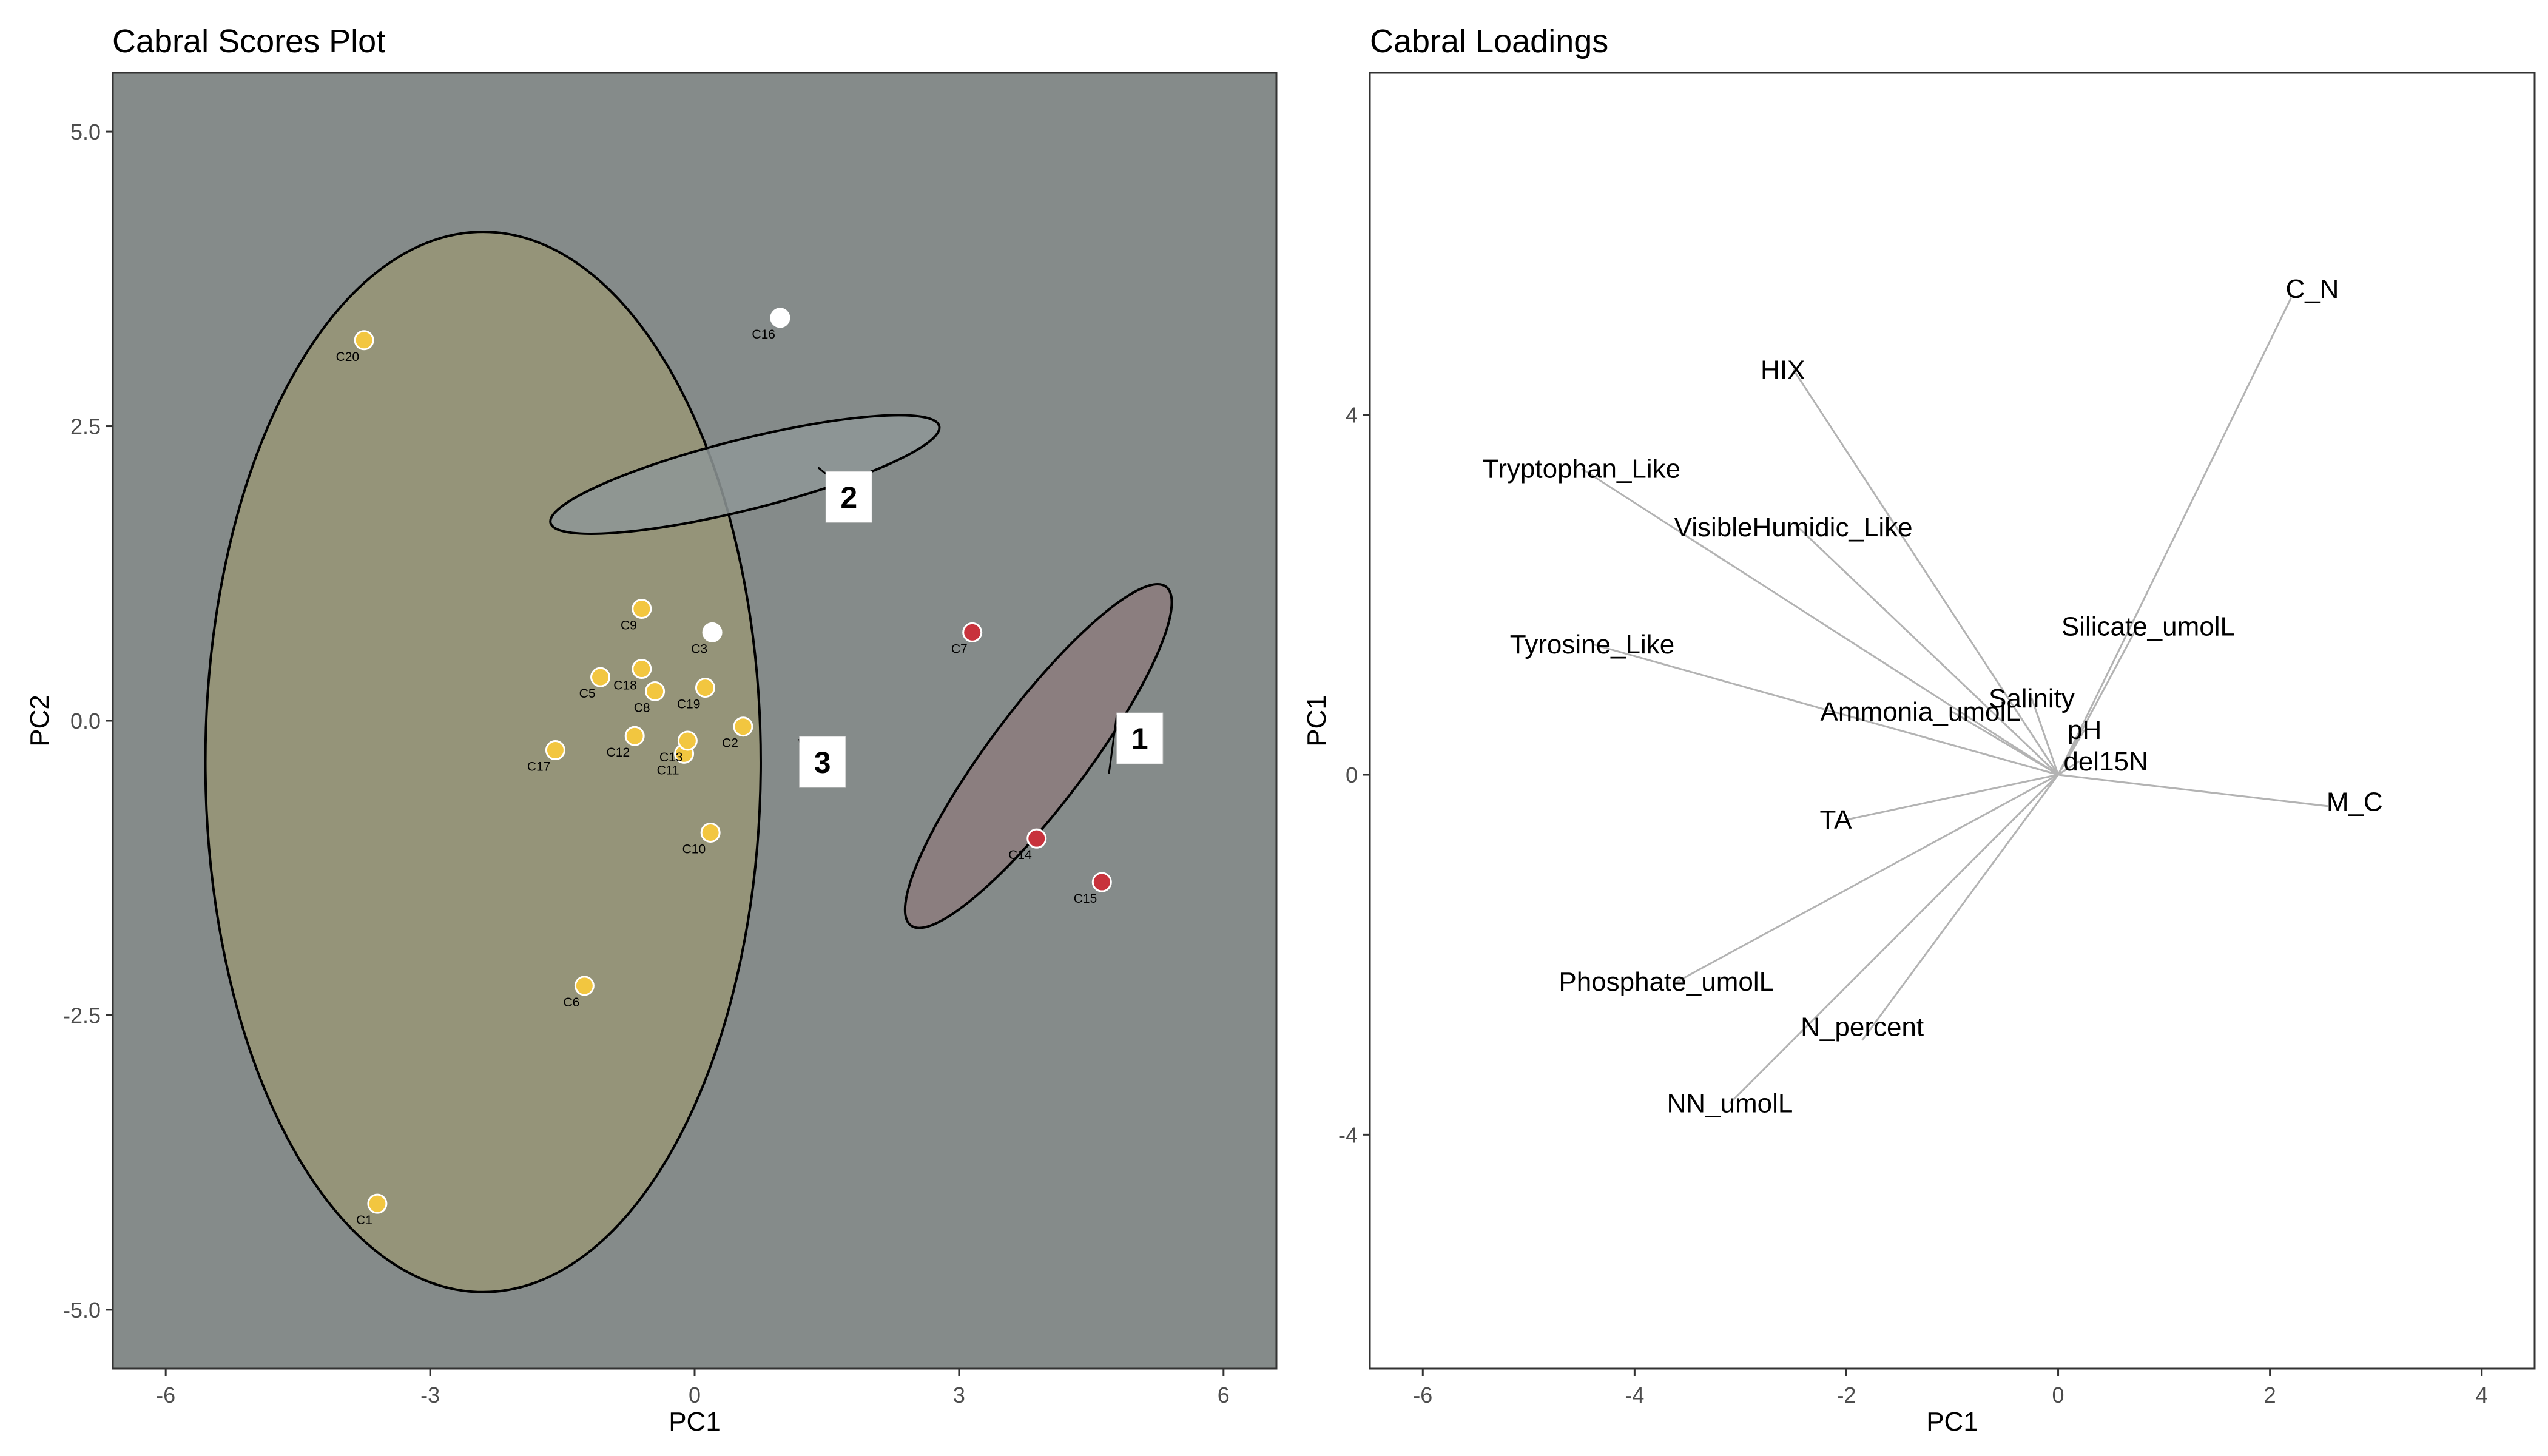  I want to click on cluster-1-label-pointer, so click(1113, 744).